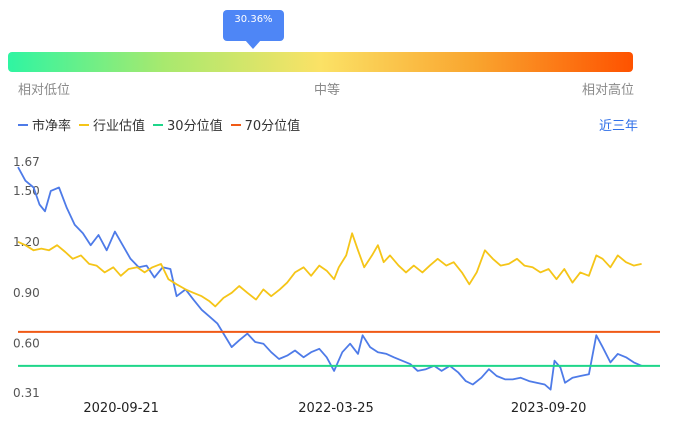 Image resolution: width=686 pixels, height=442 pixels. I want to click on legend-item-p70: 70分位值, so click(265, 124).